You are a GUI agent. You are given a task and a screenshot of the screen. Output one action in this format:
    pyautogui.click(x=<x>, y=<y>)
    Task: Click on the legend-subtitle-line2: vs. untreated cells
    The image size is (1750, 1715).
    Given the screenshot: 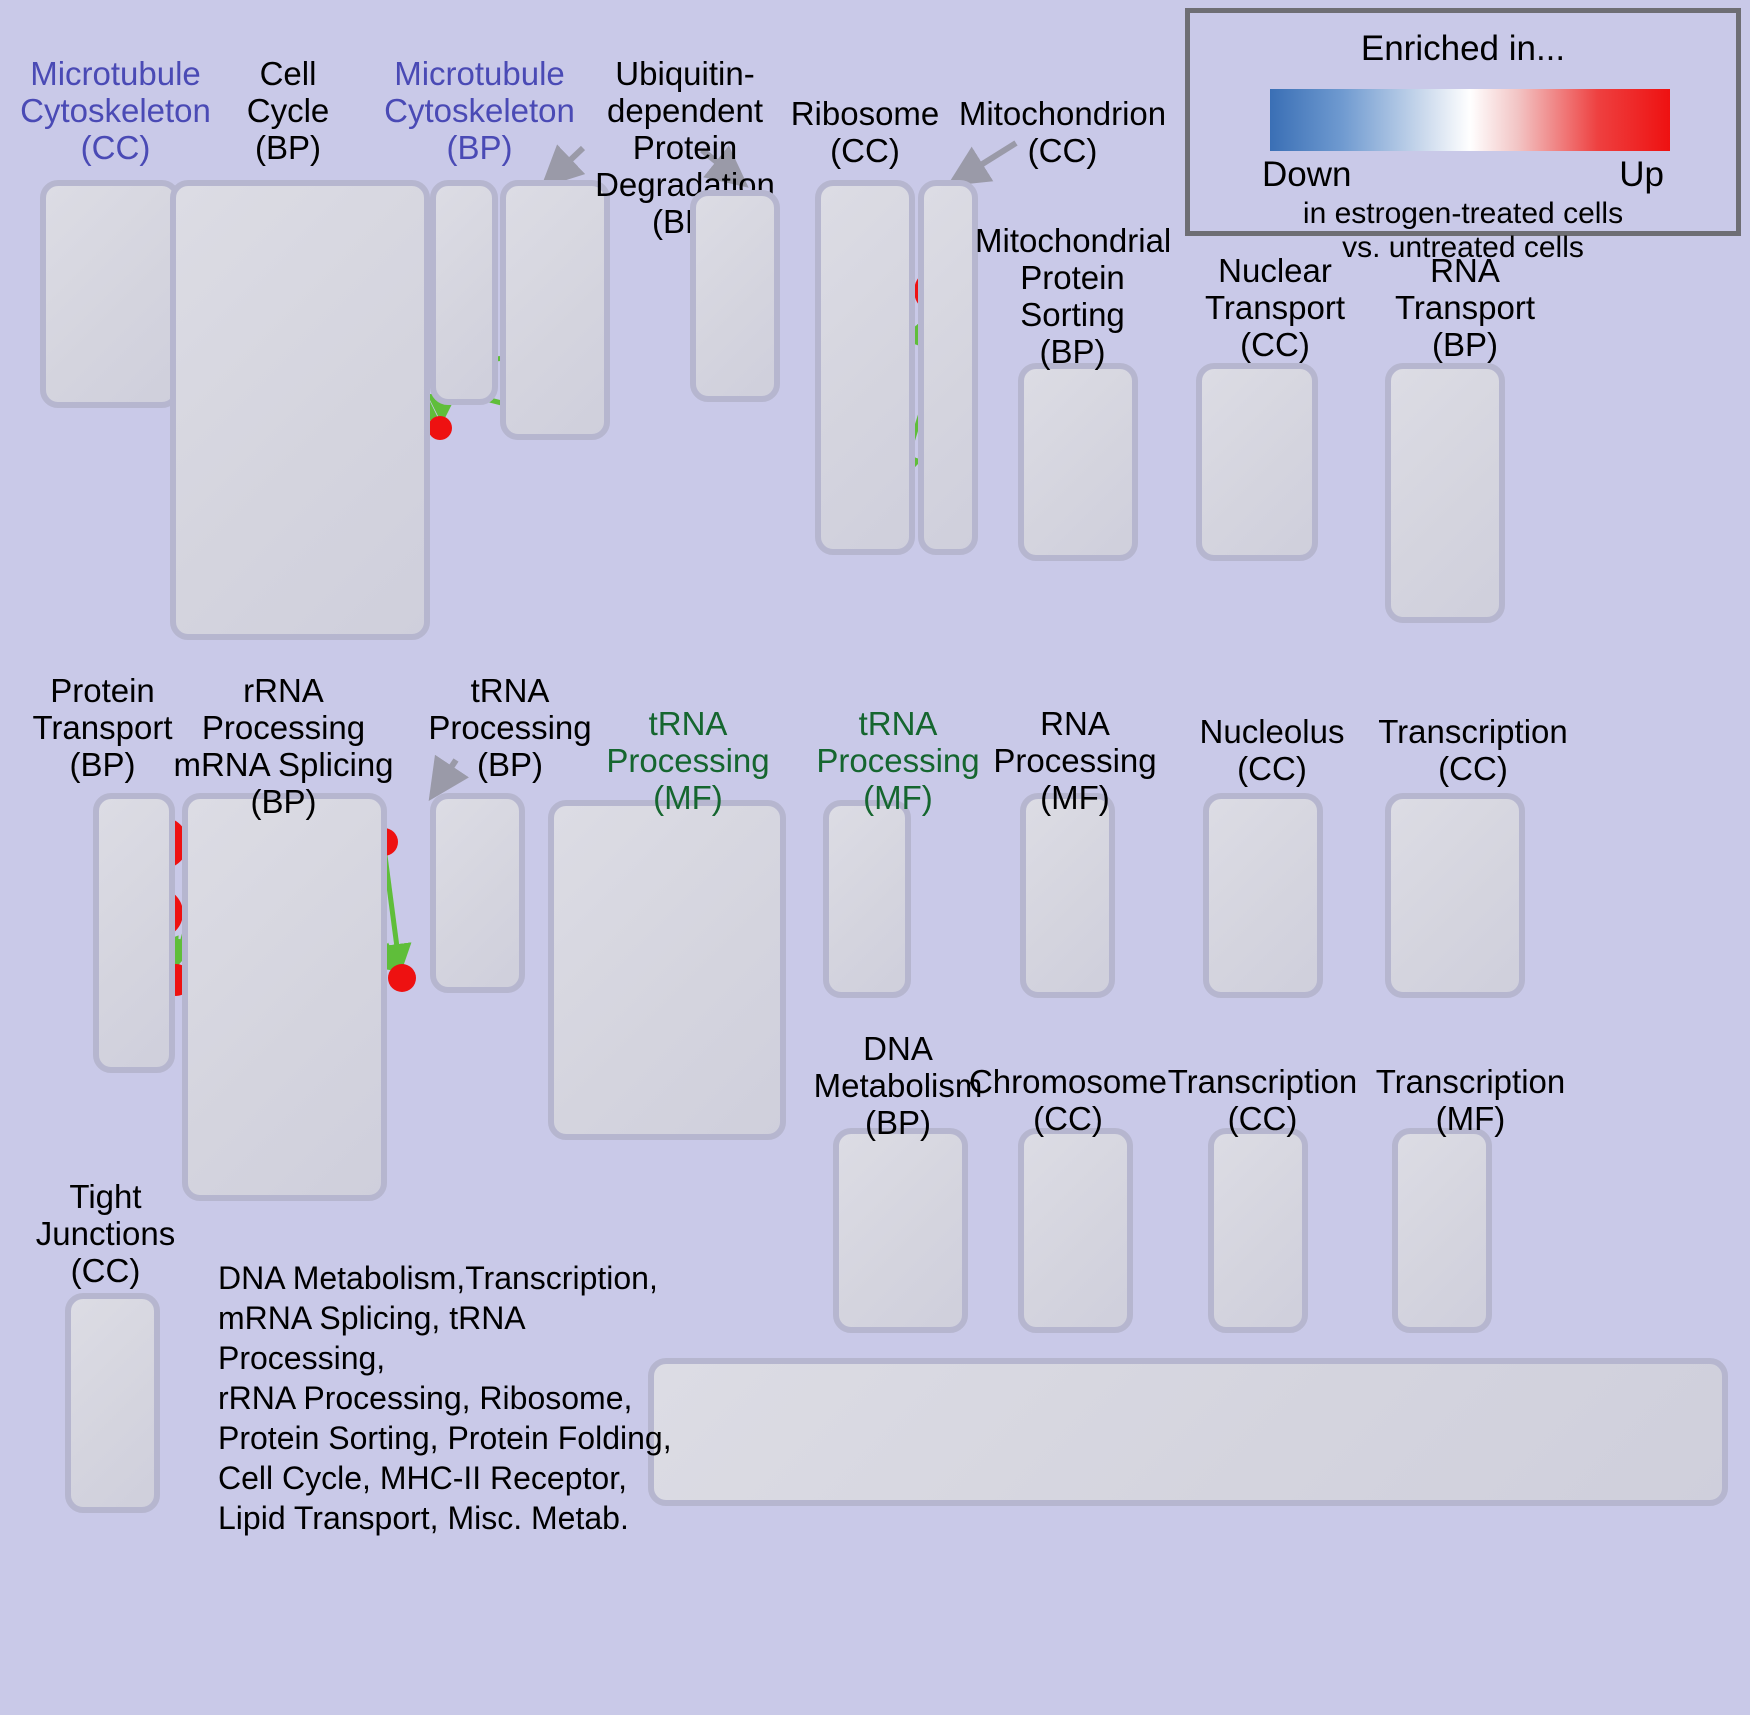 What is the action you would take?
    pyautogui.click(x=1463, y=247)
    